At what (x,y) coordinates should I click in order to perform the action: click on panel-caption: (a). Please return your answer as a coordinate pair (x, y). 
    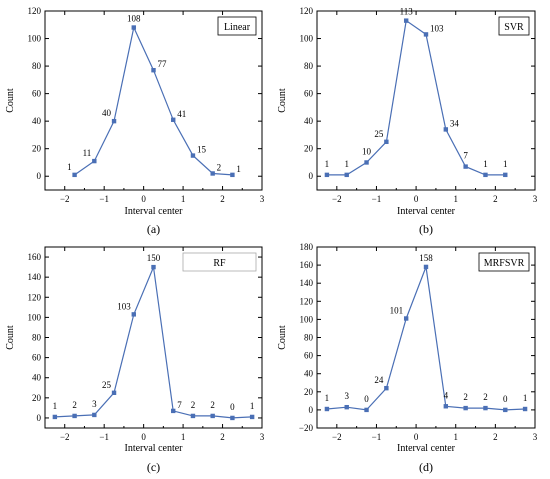
    Looking at the image, I should click on (153, 229).